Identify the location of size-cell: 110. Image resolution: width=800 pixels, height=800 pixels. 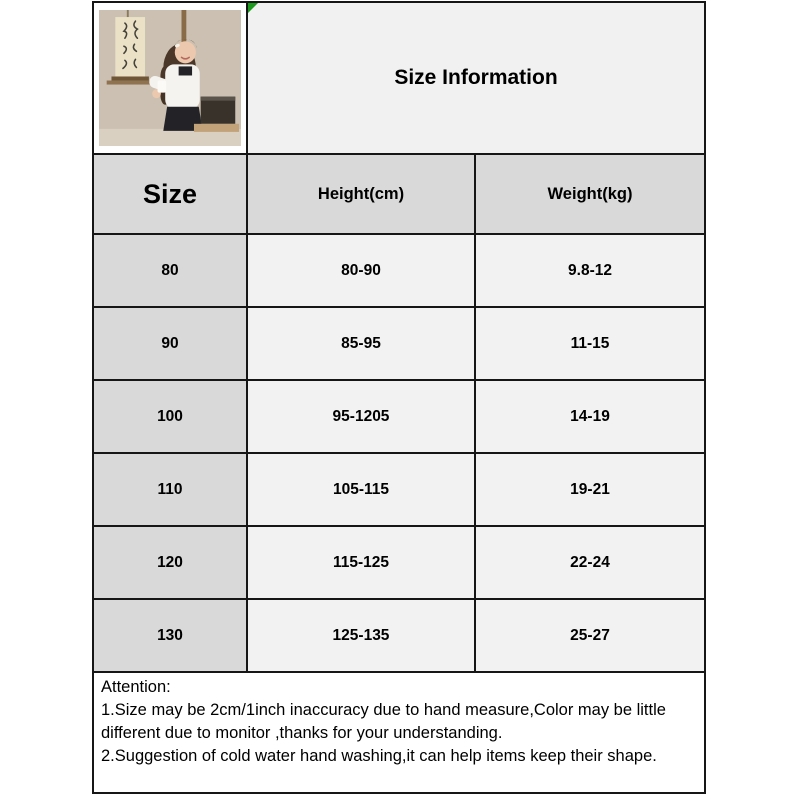
(171, 489).